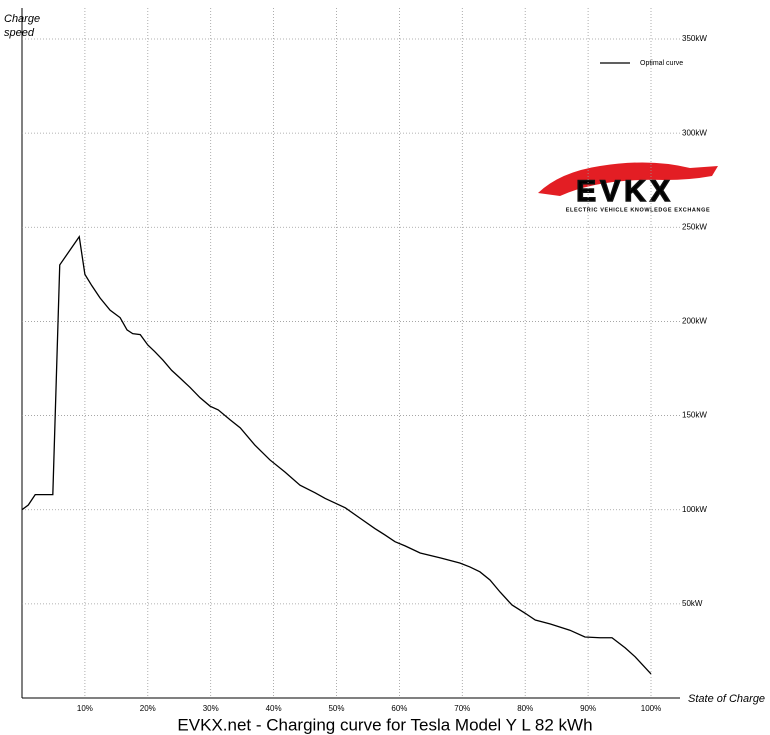 The height and width of the screenshot is (735, 770). Describe the element at coordinates (588, 708) in the screenshot. I see `x-tick-label: 90%` at that location.